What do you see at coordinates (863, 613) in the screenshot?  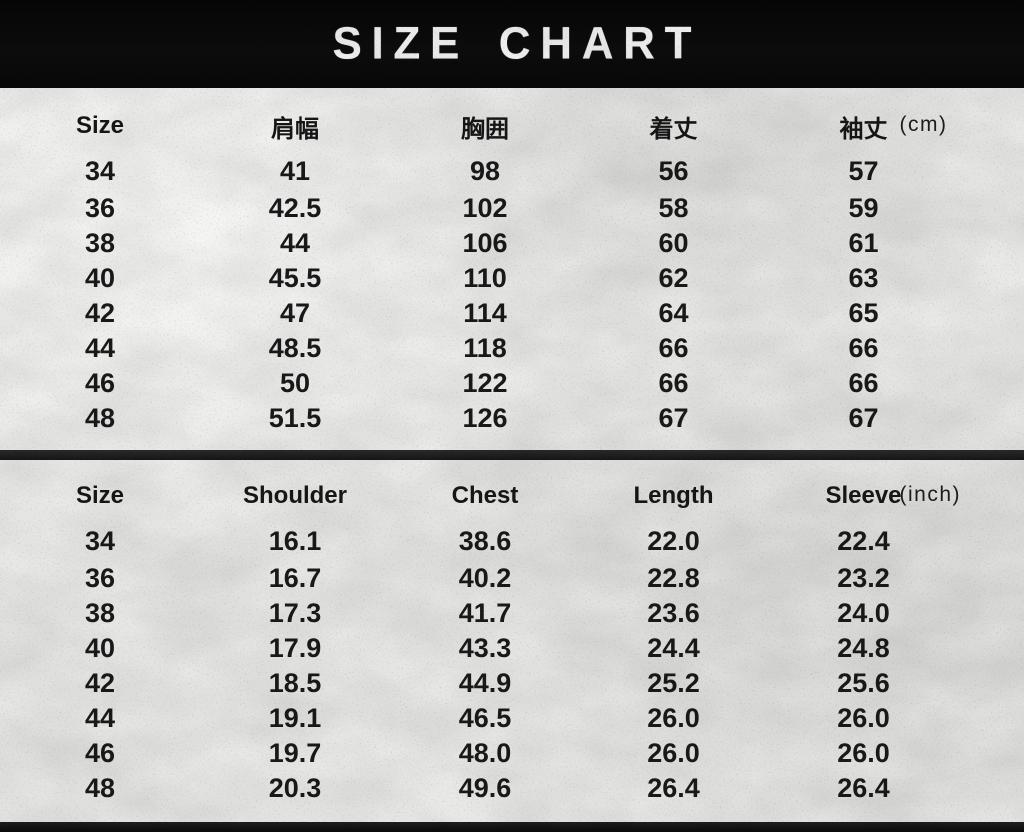 I see `table-cell: 24.0` at bounding box center [863, 613].